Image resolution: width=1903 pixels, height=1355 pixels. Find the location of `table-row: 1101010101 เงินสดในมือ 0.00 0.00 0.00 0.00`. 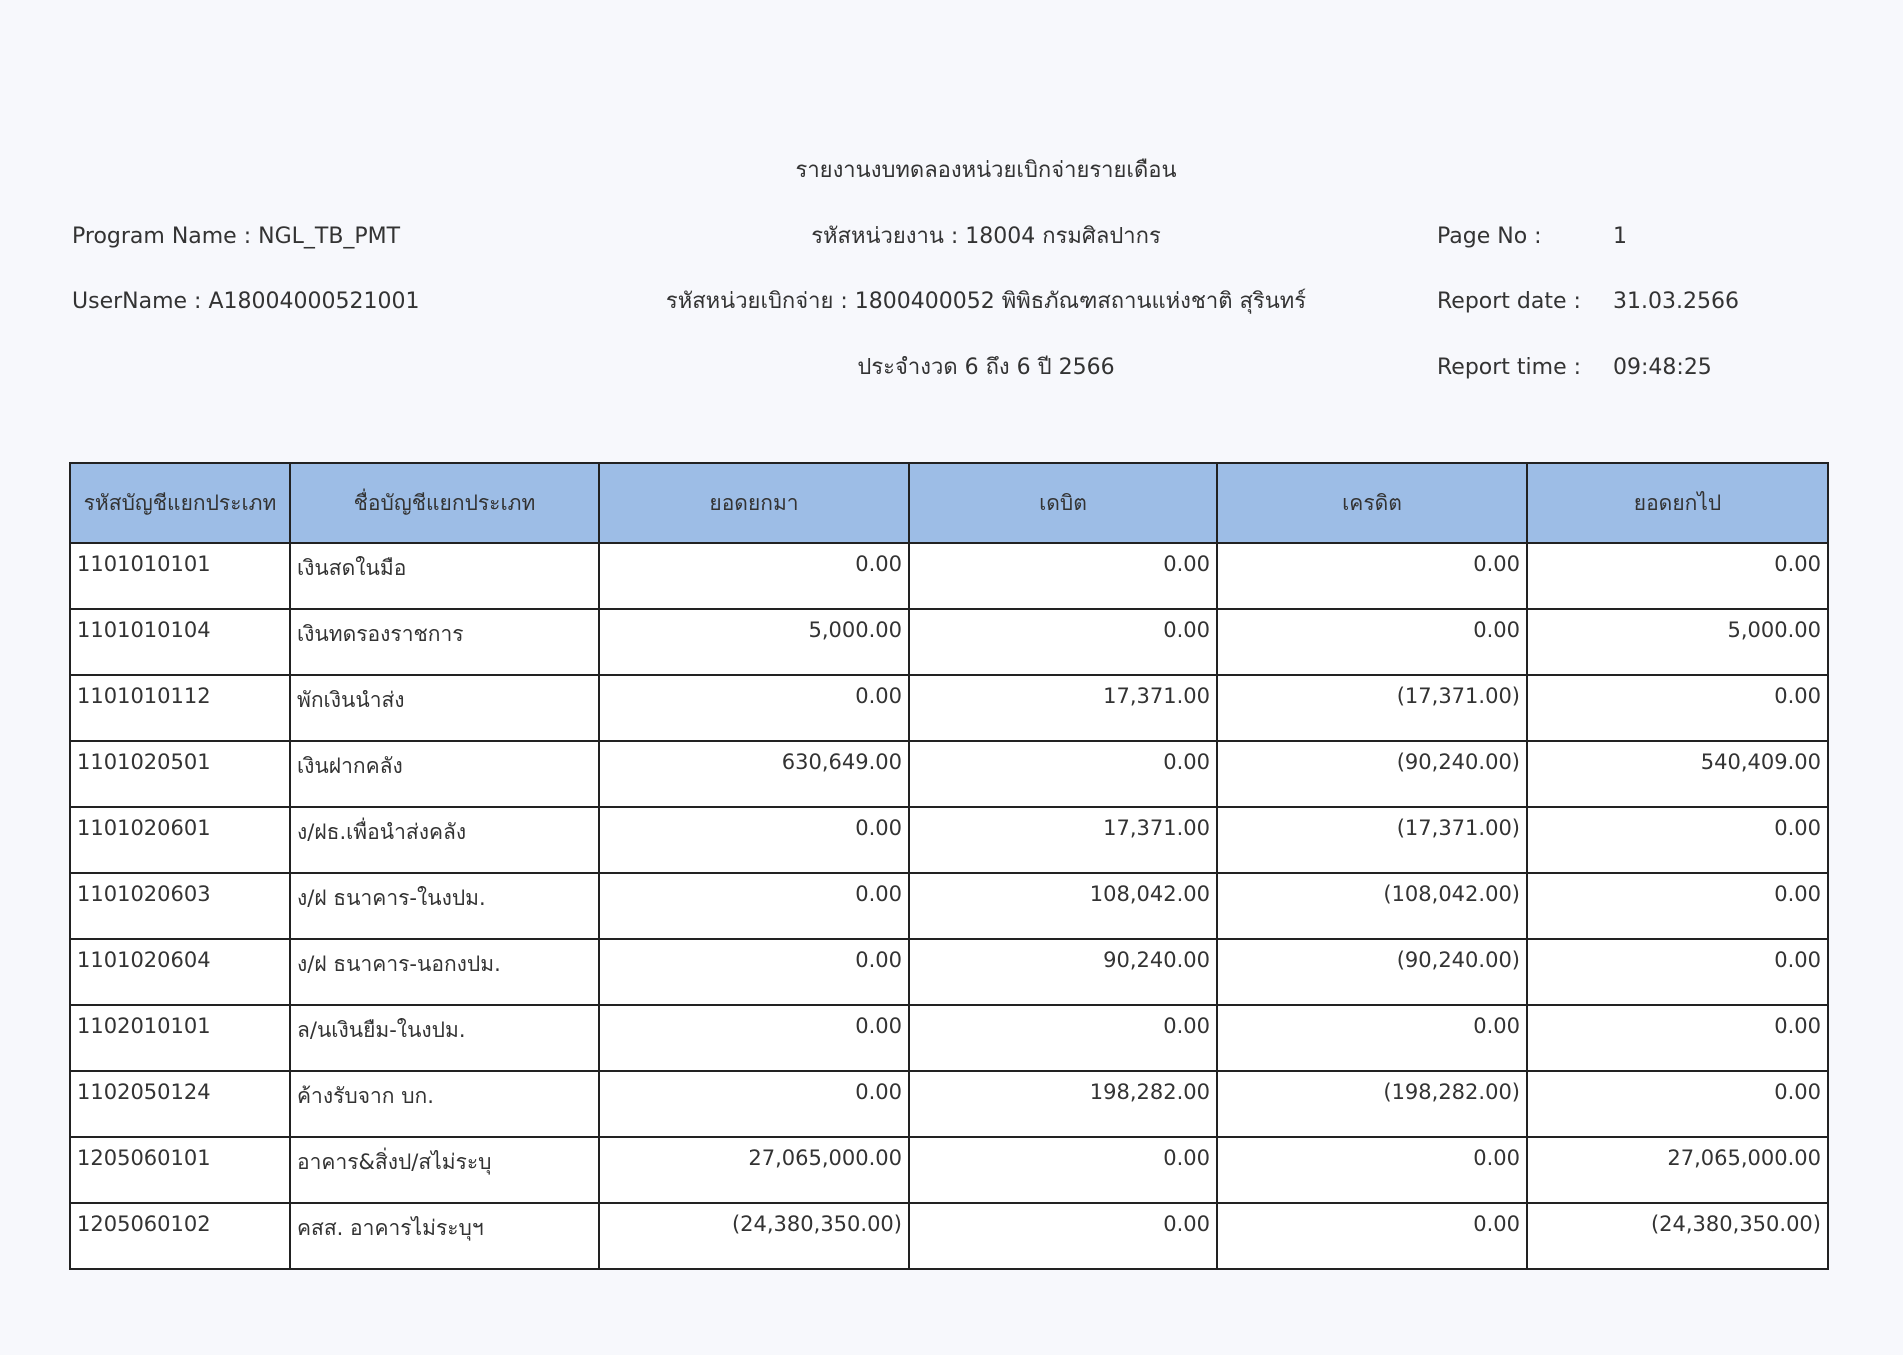

table-row: 1101010101 เงินสดในมือ 0.00 0.00 0.00 0.00 is located at coordinates (949, 576).